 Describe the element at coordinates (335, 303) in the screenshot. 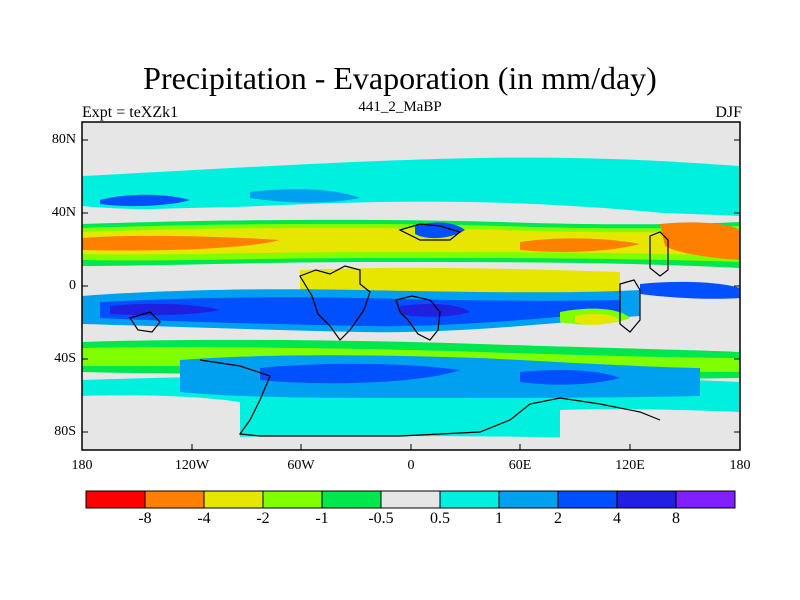

I see `coastline-south-america` at that location.